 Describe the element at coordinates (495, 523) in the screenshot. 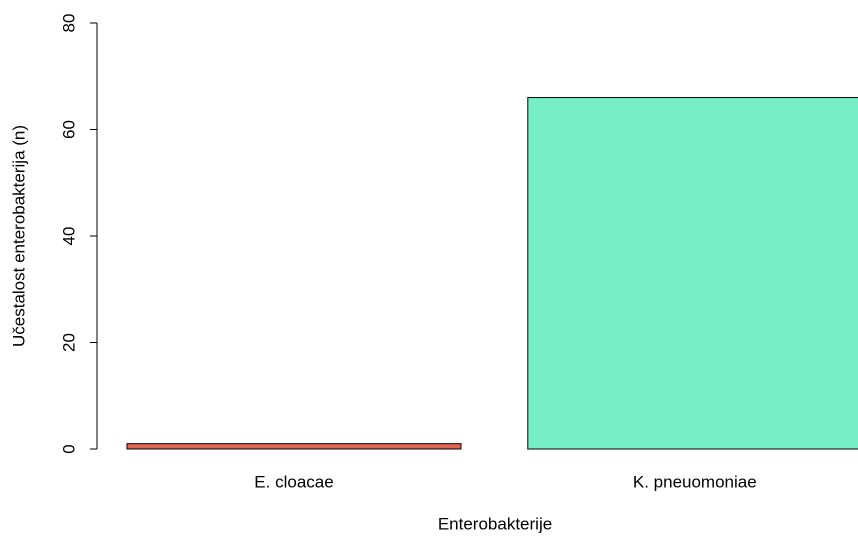

I see `x-axis-title: Enterobakterije` at that location.